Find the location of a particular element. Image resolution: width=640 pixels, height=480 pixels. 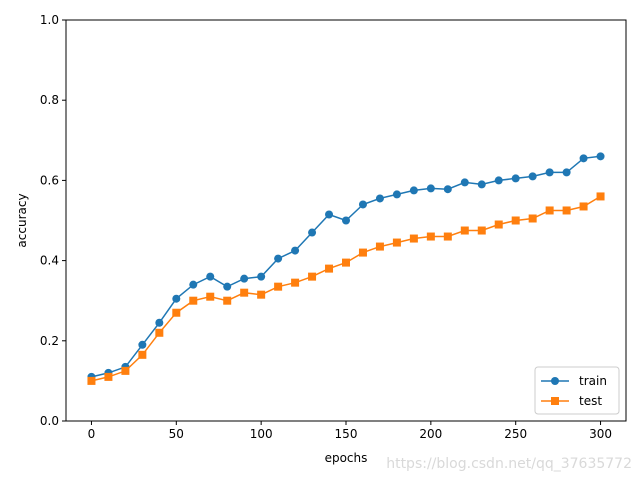

legend-label-test: test is located at coordinates (590, 401).